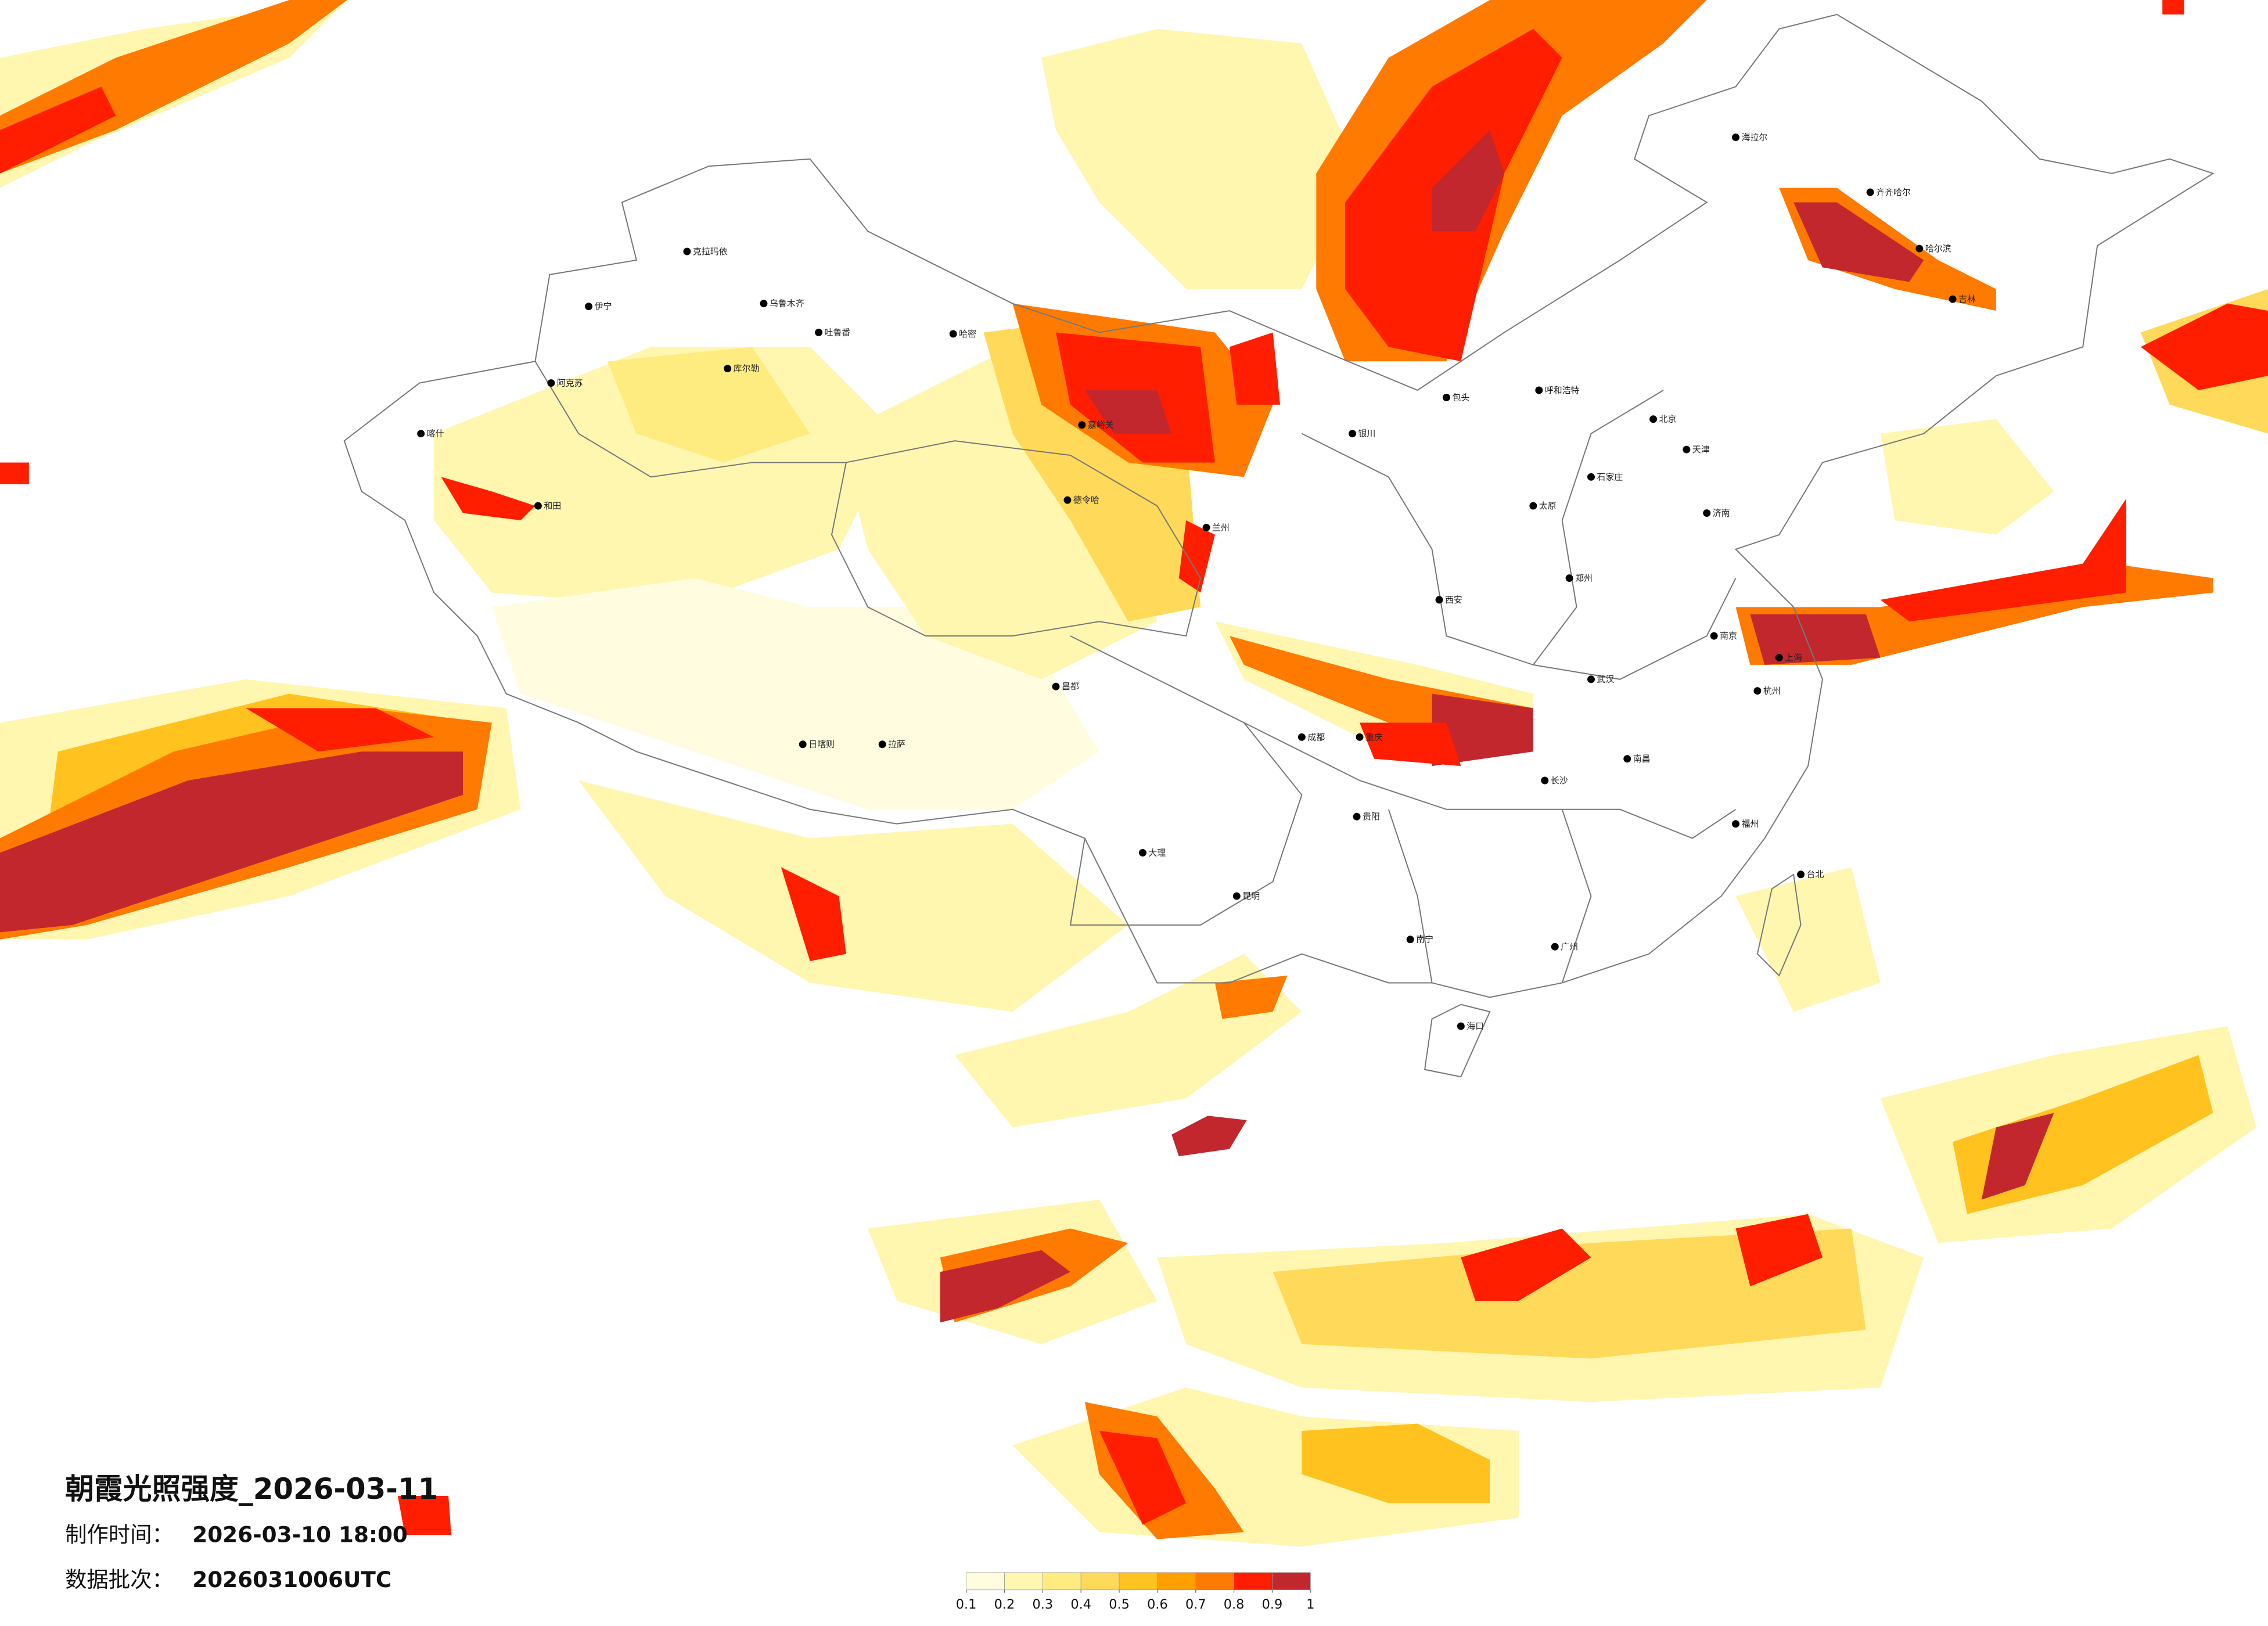 Image resolution: width=2268 pixels, height=1626 pixels. What do you see at coordinates (747, 369) in the screenshot?
I see `city-label: 库尔勒` at bounding box center [747, 369].